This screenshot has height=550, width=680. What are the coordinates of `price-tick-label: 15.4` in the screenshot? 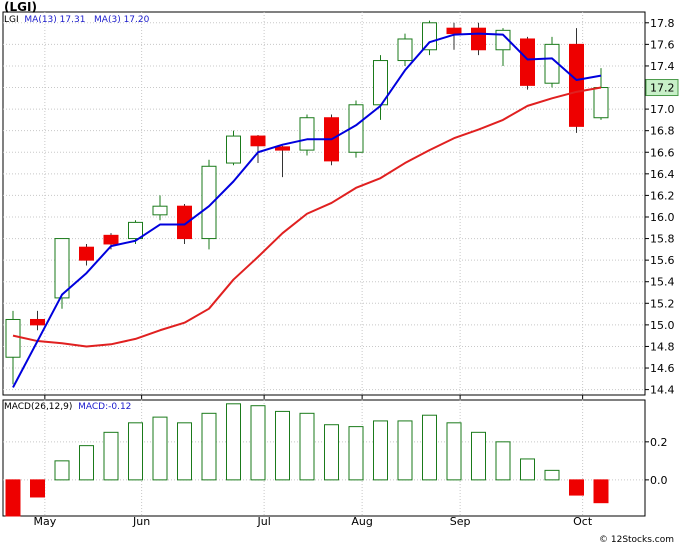 It's located at (662, 282).